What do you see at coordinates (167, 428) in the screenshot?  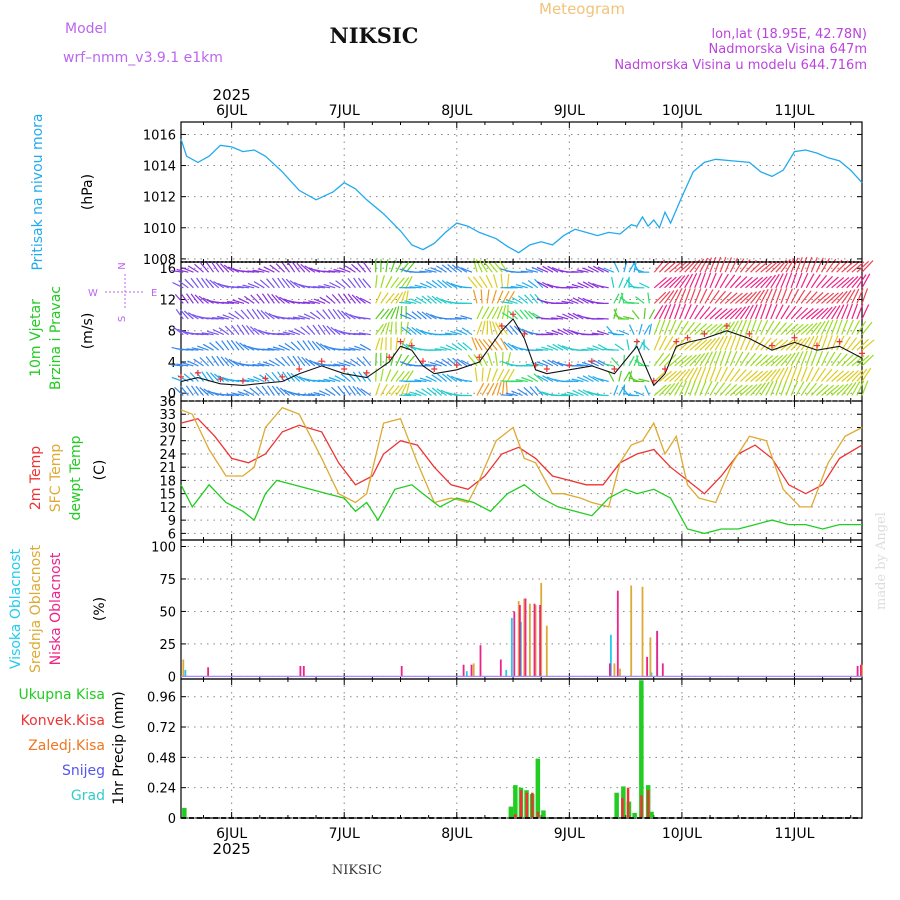 I see `y-tick-label: 30` at bounding box center [167, 428].